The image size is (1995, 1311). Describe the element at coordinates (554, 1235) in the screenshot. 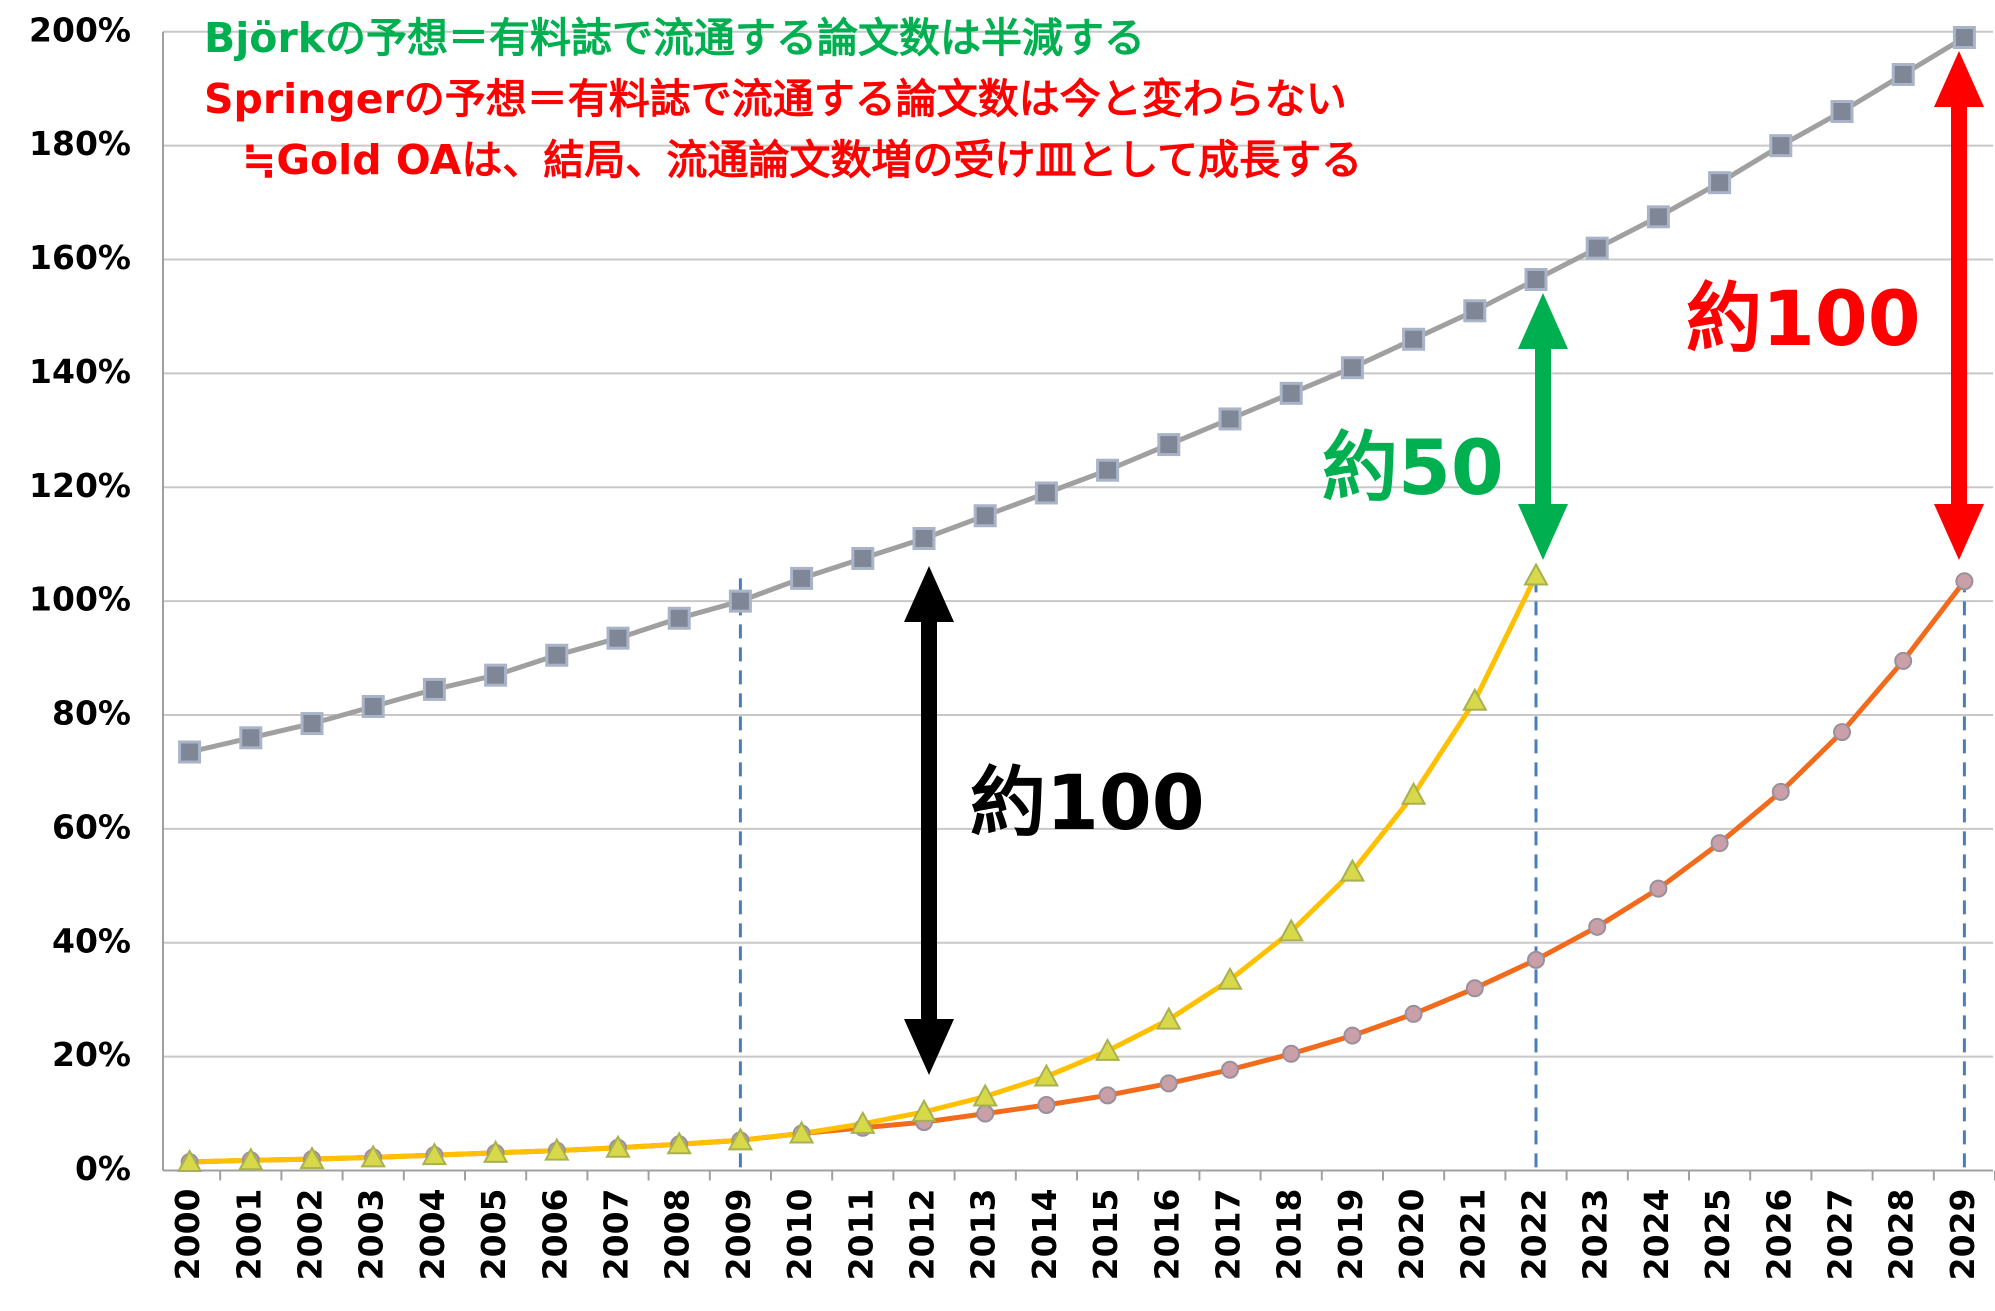

I see `x-tick-label: 2006` at that location.